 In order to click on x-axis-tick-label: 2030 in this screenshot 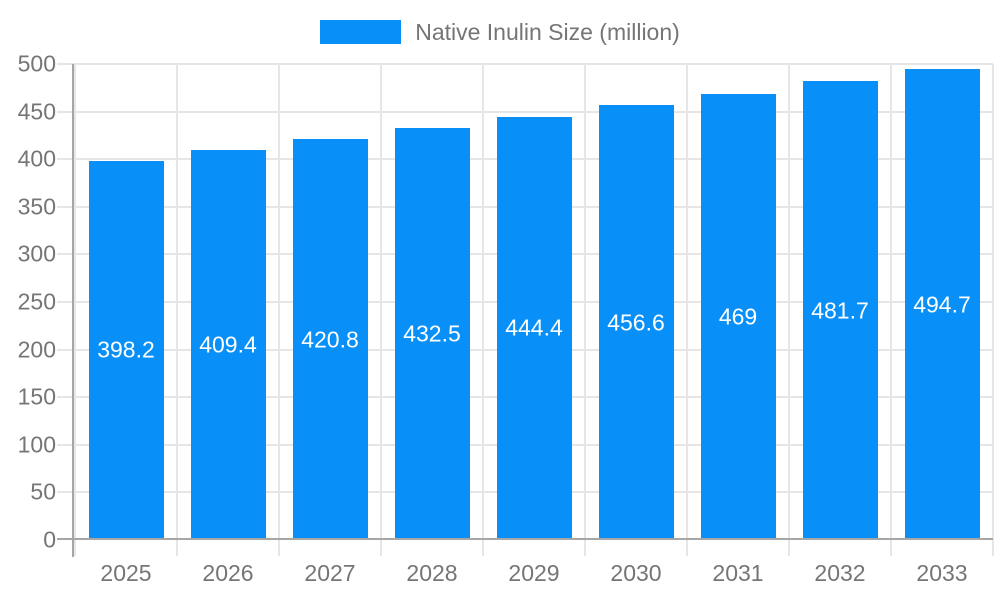, I will do `click(636, 573)`.